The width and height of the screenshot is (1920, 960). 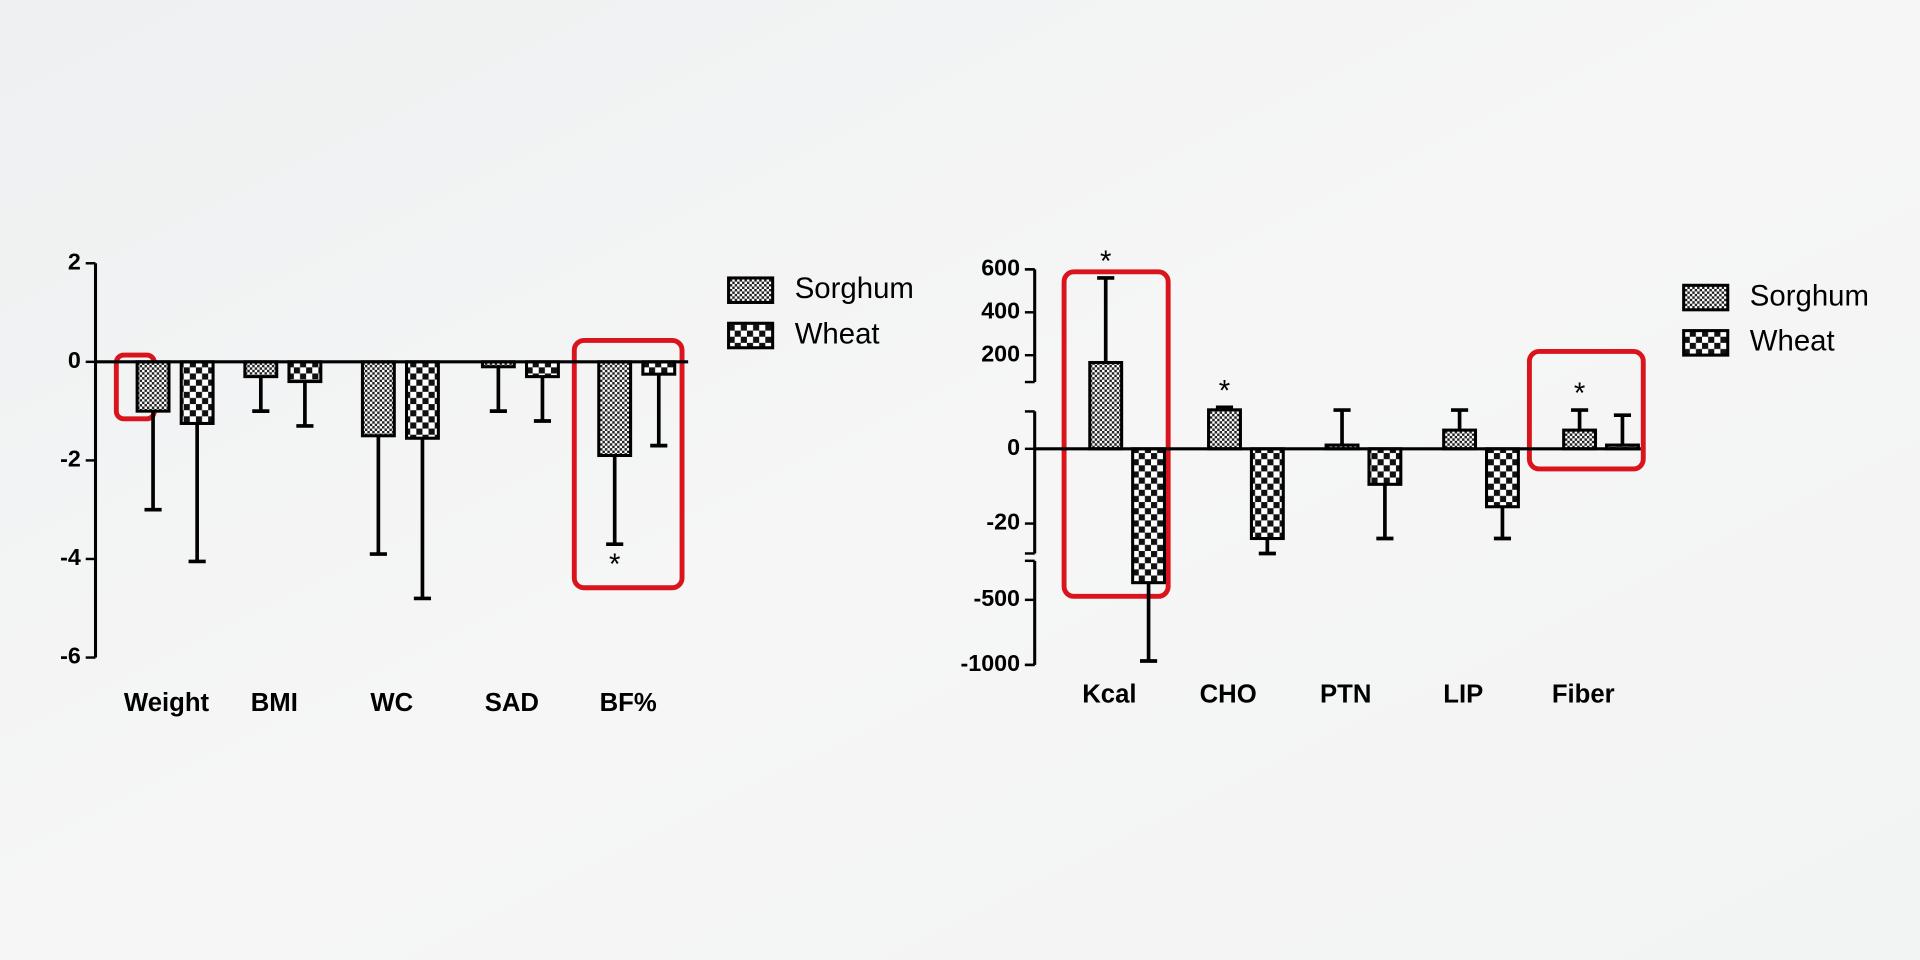 I want to click on y-tick-label: 2, so click(x=74, y=261).